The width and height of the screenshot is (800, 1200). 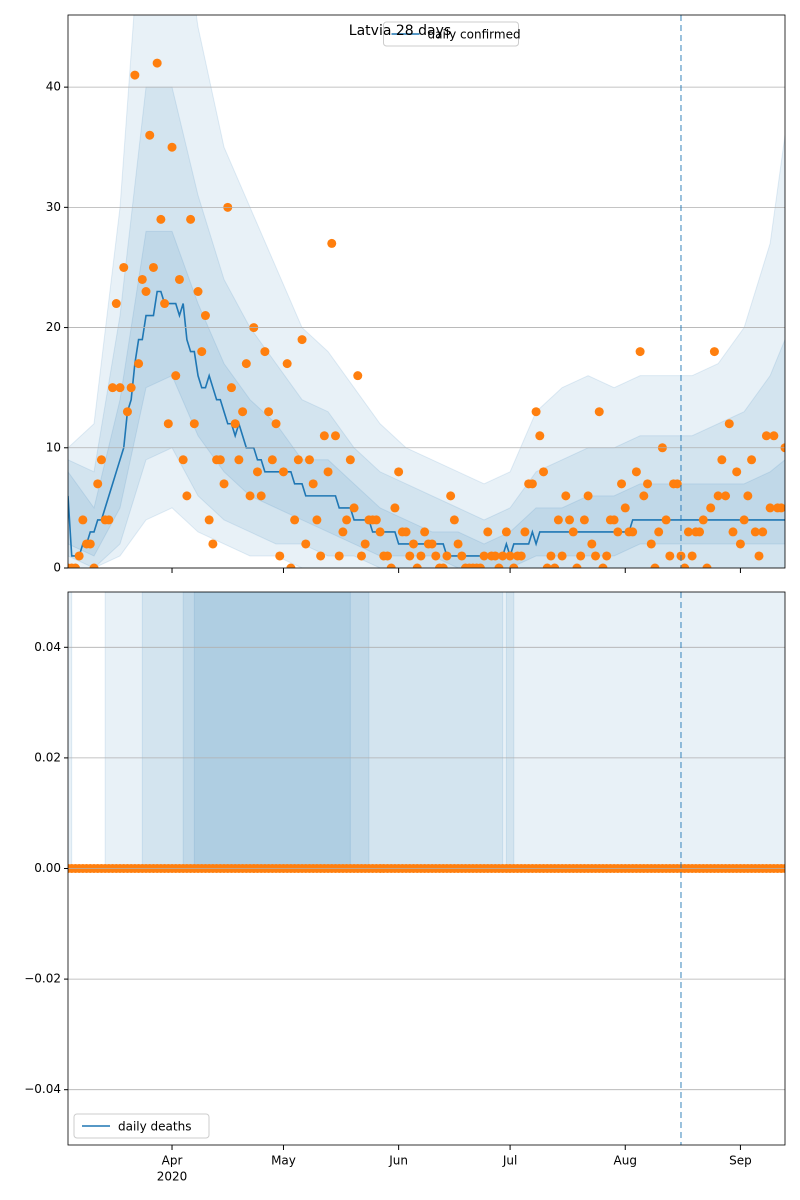 What do you see at coordinates (47, 757) in the screenshot?
I see `y-tick-label: 0.02` at bounding box center [47, 757].